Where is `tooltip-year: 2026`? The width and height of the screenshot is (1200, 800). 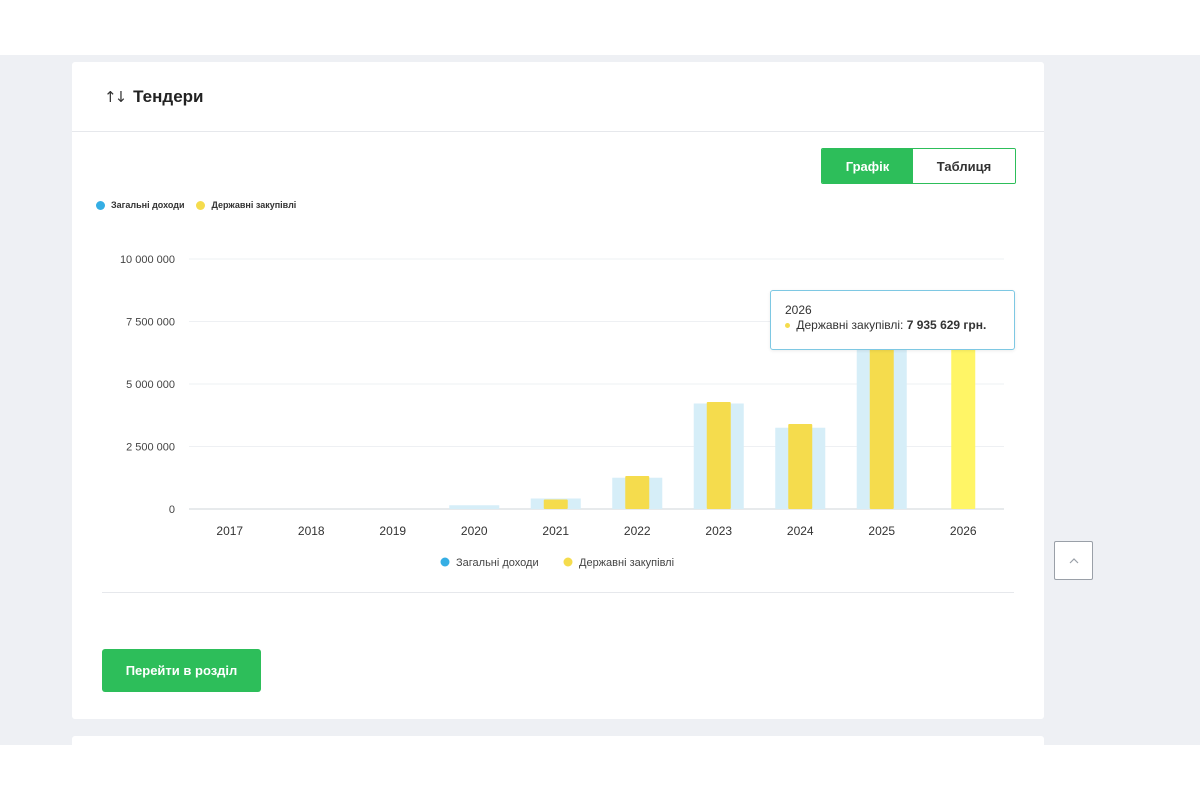
tooltip-year: 2026 is located at coordinates (798, 310).